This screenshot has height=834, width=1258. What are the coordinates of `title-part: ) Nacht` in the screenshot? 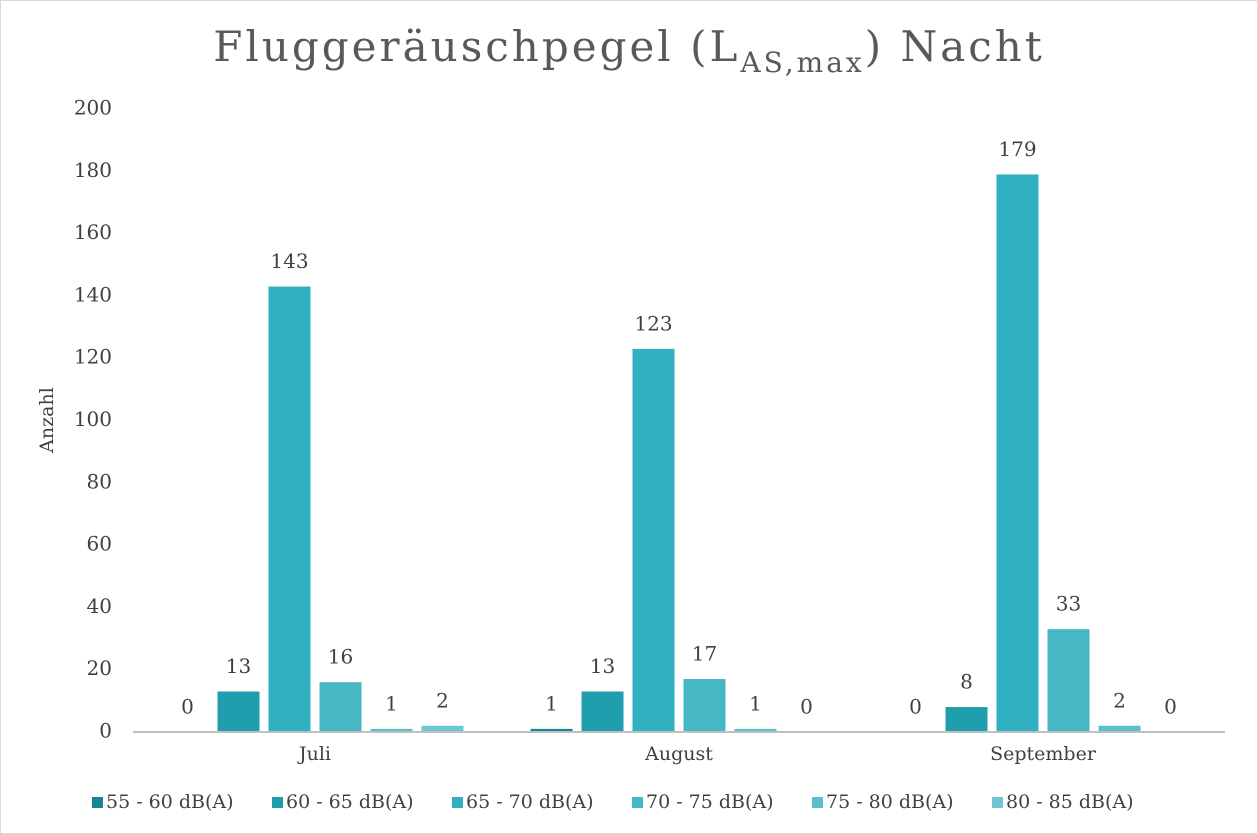 It's located at (955, 46).